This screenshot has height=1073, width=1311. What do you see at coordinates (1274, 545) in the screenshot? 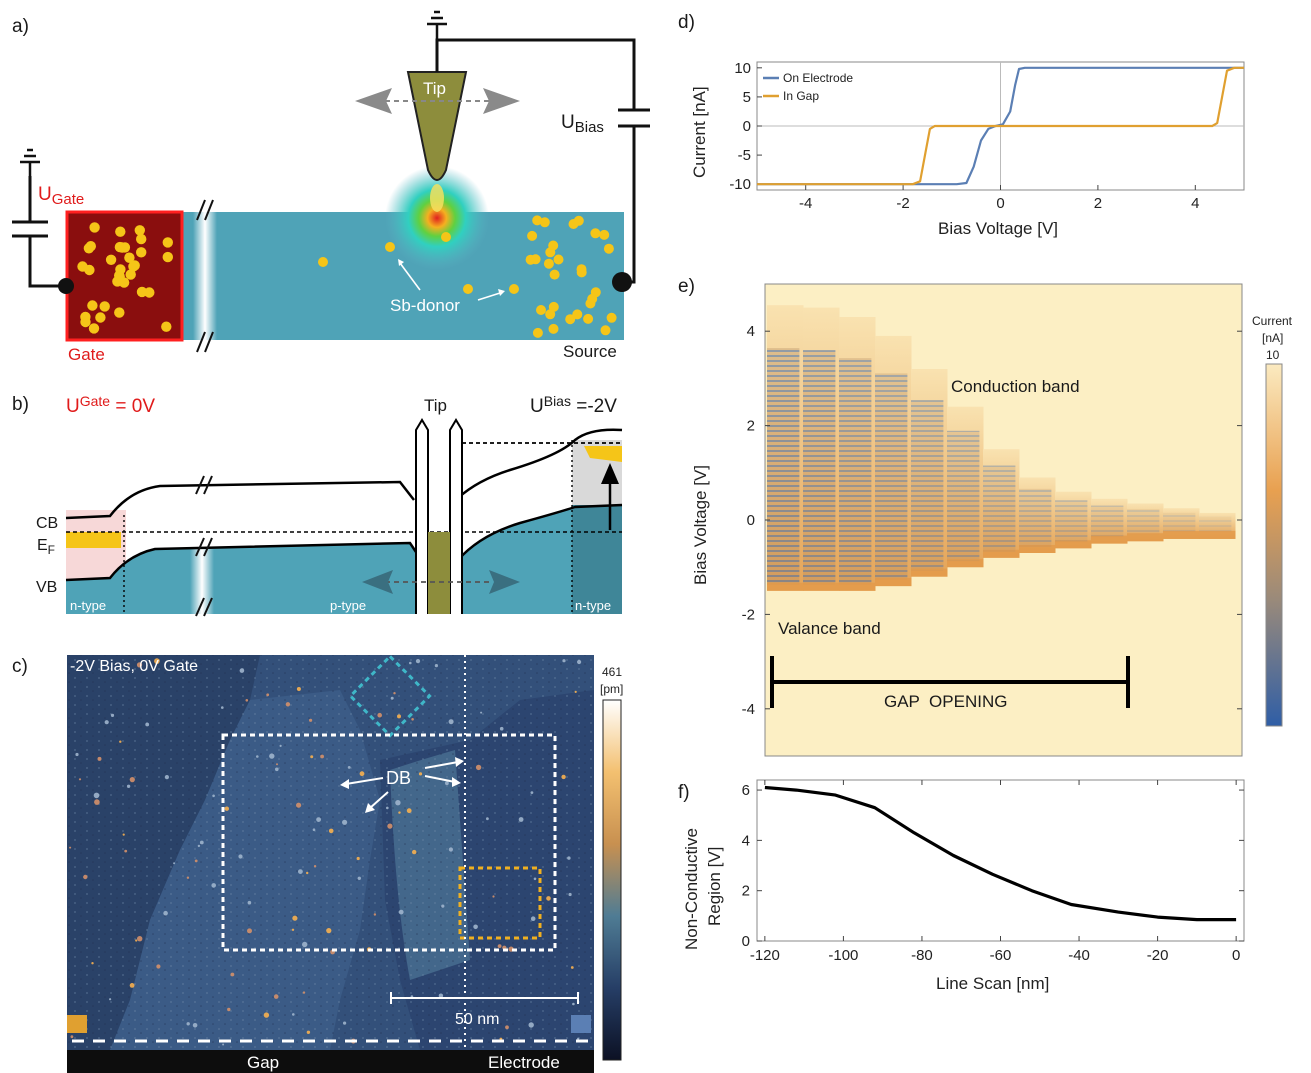
I see `e-colorbar` at bounding box center [1274, 545].